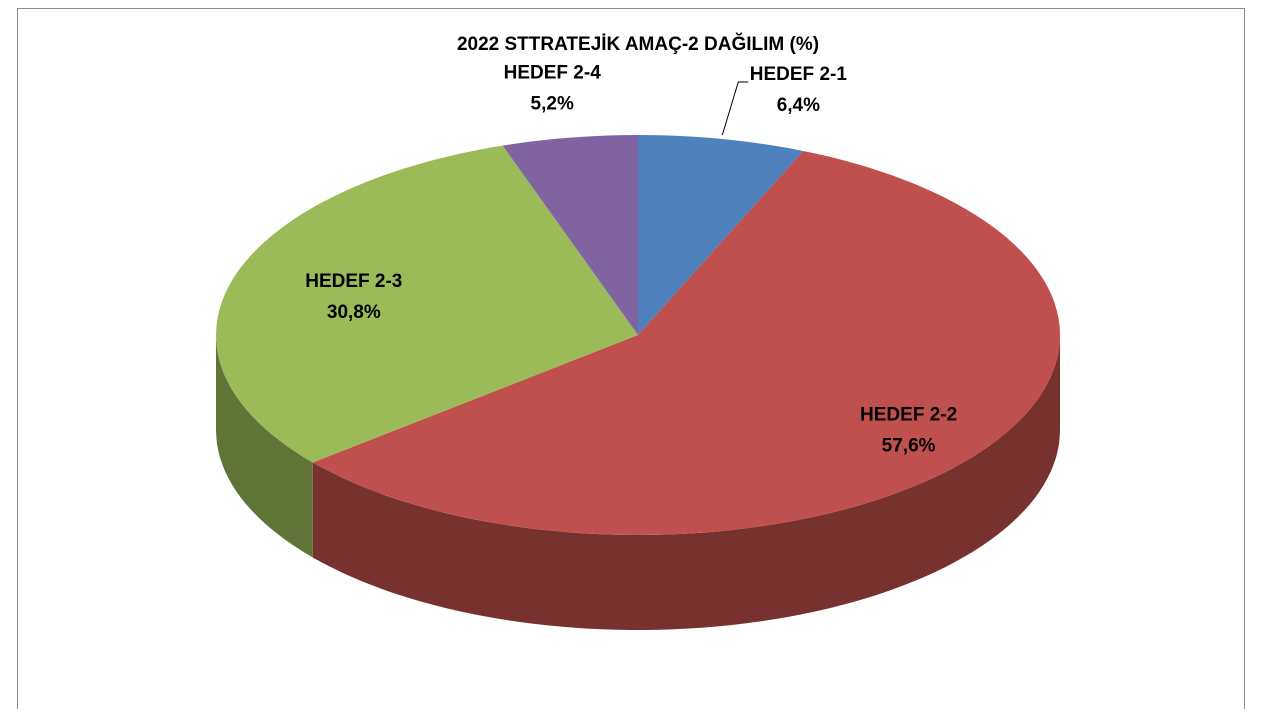  I want to click on slice-value-label: 5,2%, so click(552, 103).